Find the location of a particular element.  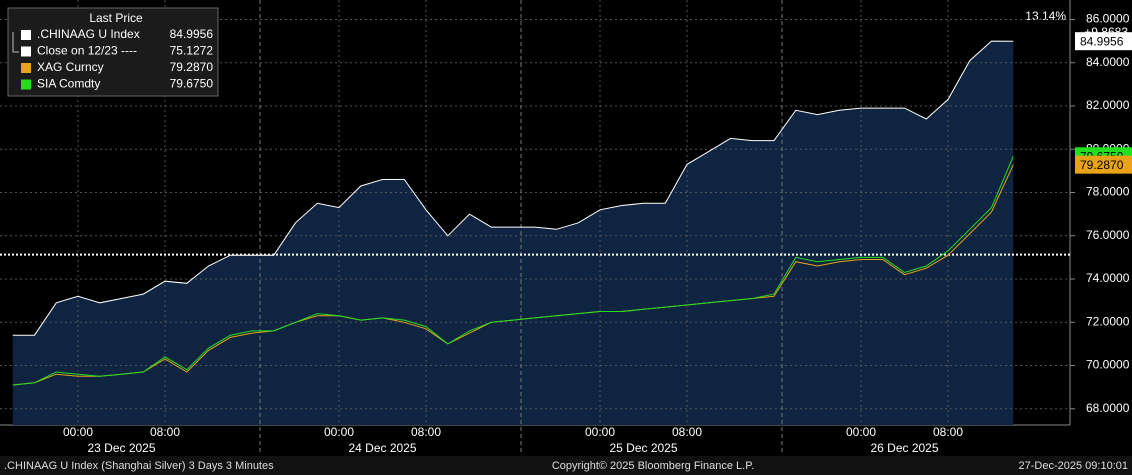

y-tick-label: 68.0000 is located at coordinates (1108, 408).